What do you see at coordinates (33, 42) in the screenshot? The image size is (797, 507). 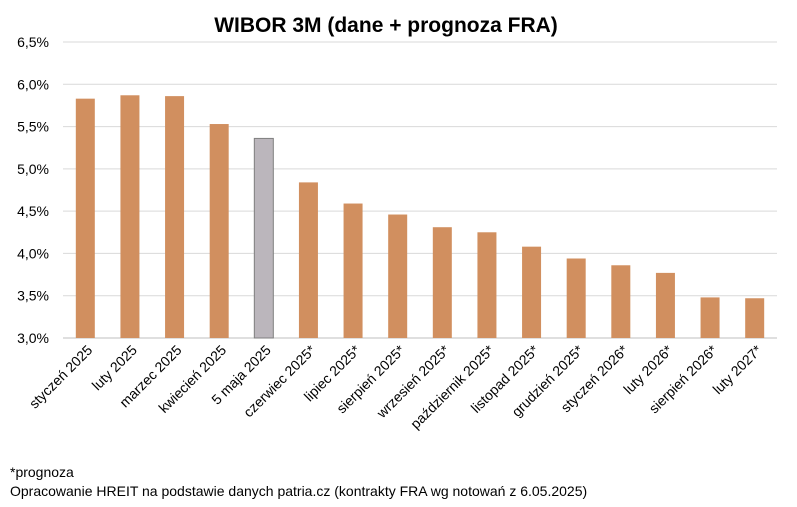 I see `y-tick-label: 6,5%` at bounding box center [33, 42].